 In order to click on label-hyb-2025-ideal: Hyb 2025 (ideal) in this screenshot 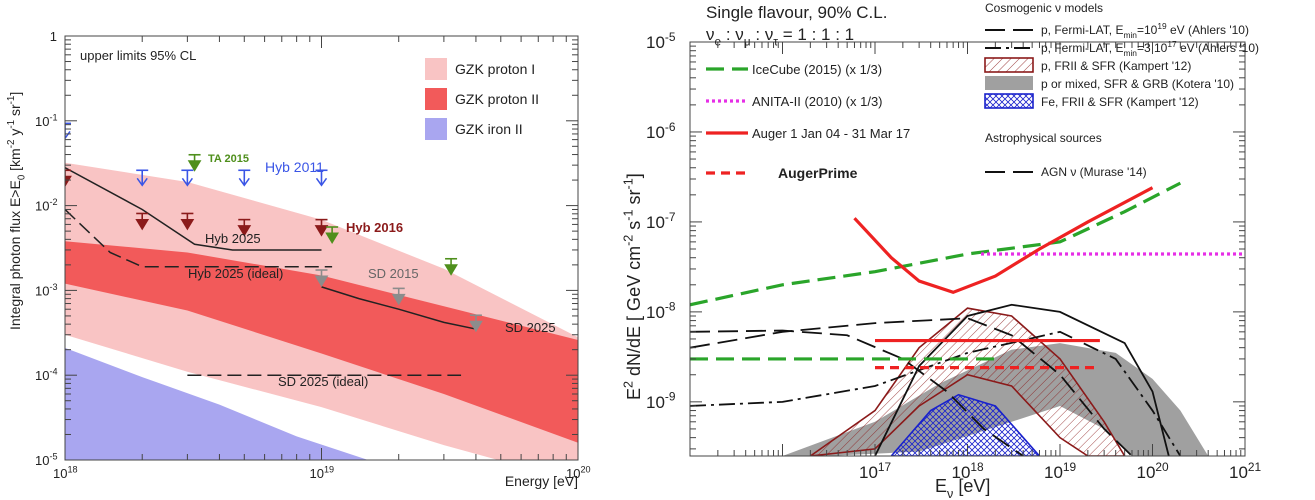, I will do `click(235, 273)`.